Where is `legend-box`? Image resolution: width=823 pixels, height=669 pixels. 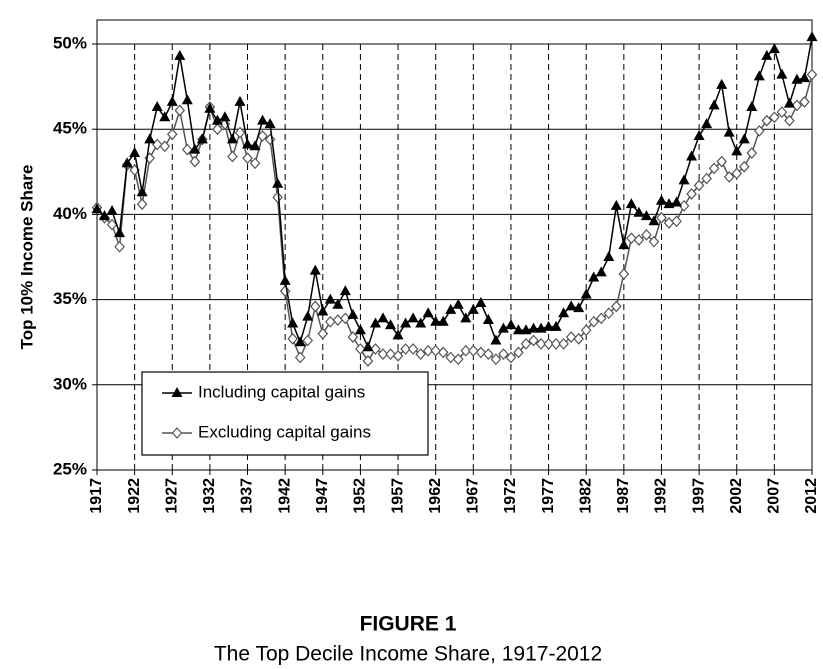 legend-box is located at coordinates (285, 413).